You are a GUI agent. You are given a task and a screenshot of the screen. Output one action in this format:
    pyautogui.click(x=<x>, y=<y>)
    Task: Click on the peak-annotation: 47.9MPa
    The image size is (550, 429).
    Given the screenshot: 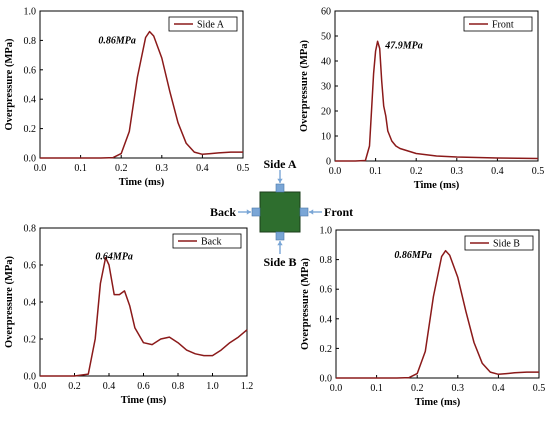 What is the action you would take?
    pyautogui.click(x=403, y=46)
    